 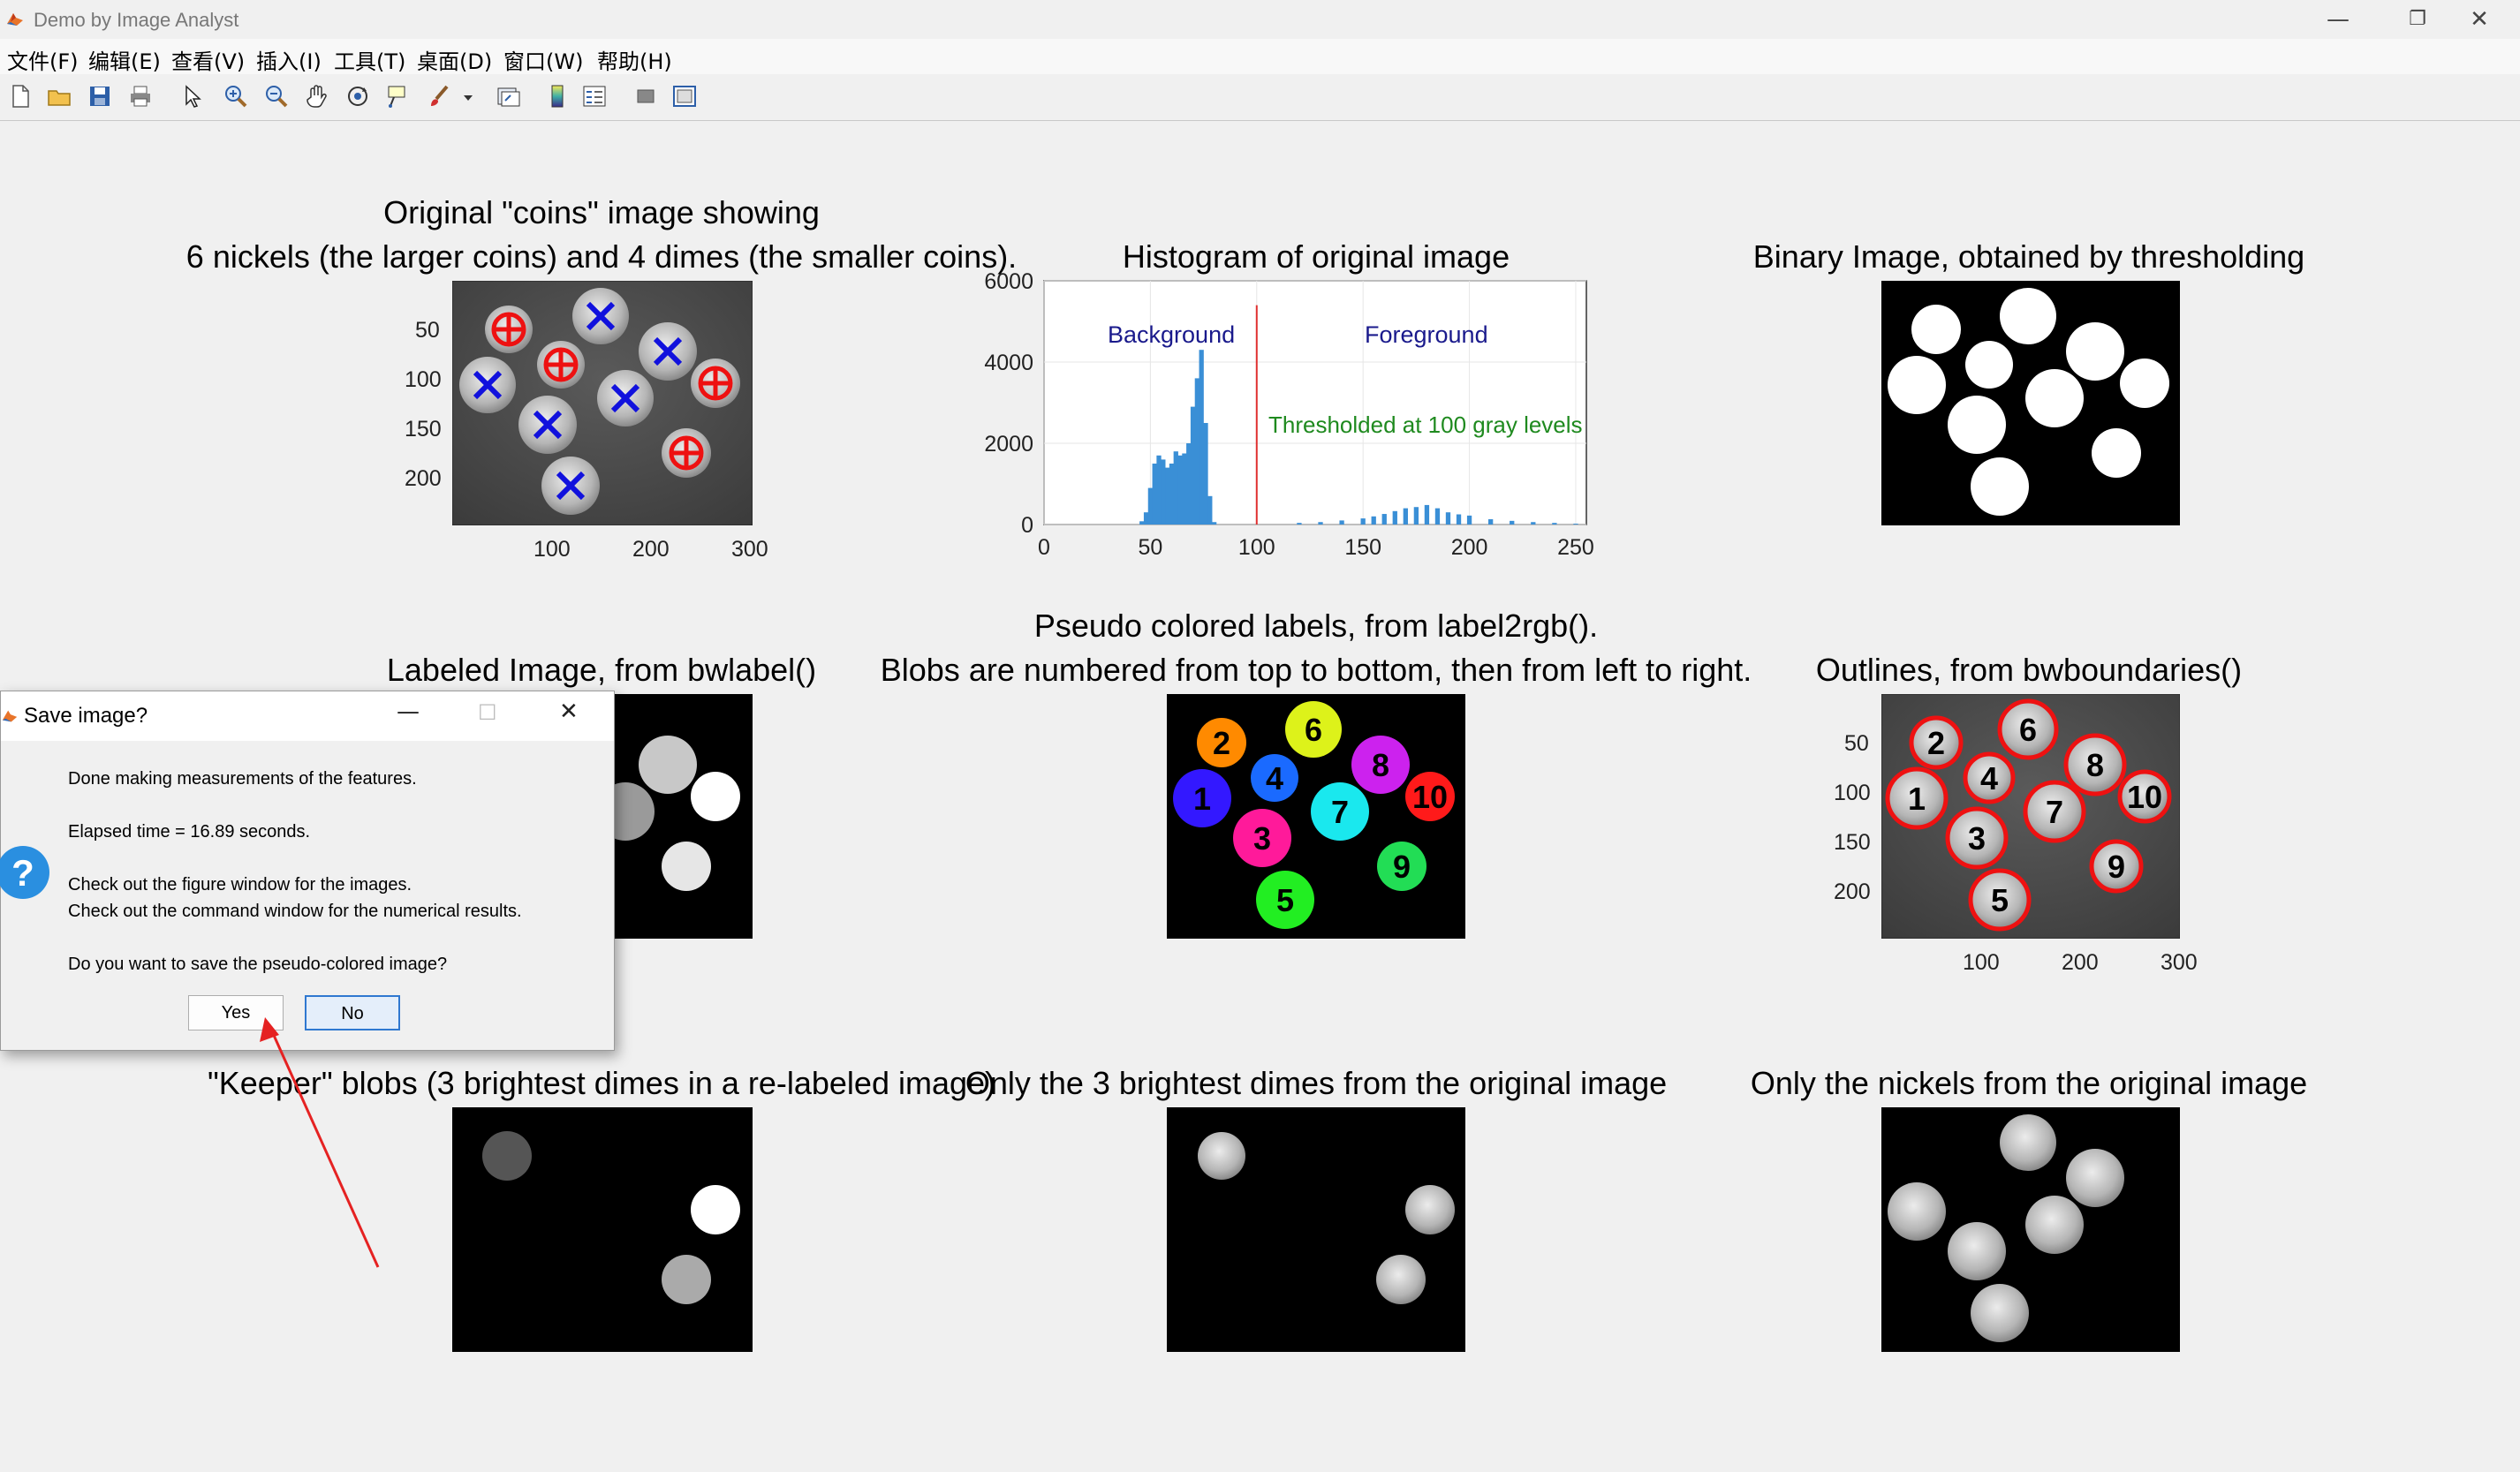 I want to click on no-button: No, so click(x=352, y=1012).